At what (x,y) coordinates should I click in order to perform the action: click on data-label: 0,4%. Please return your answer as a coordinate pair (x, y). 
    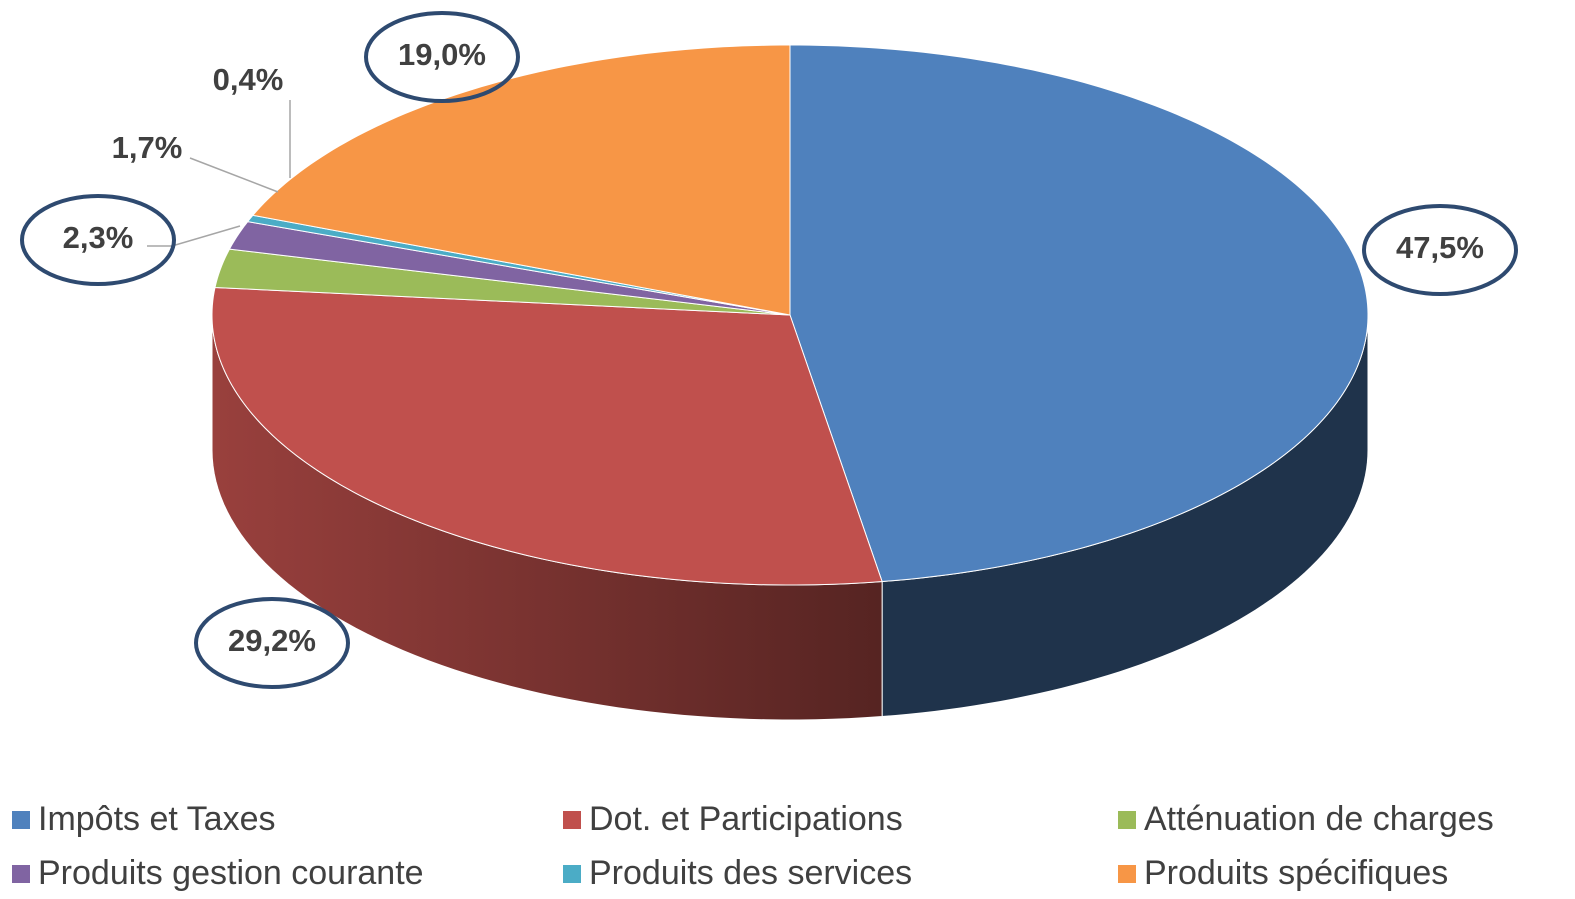
    Looking at the image, I should click on (248, 79).